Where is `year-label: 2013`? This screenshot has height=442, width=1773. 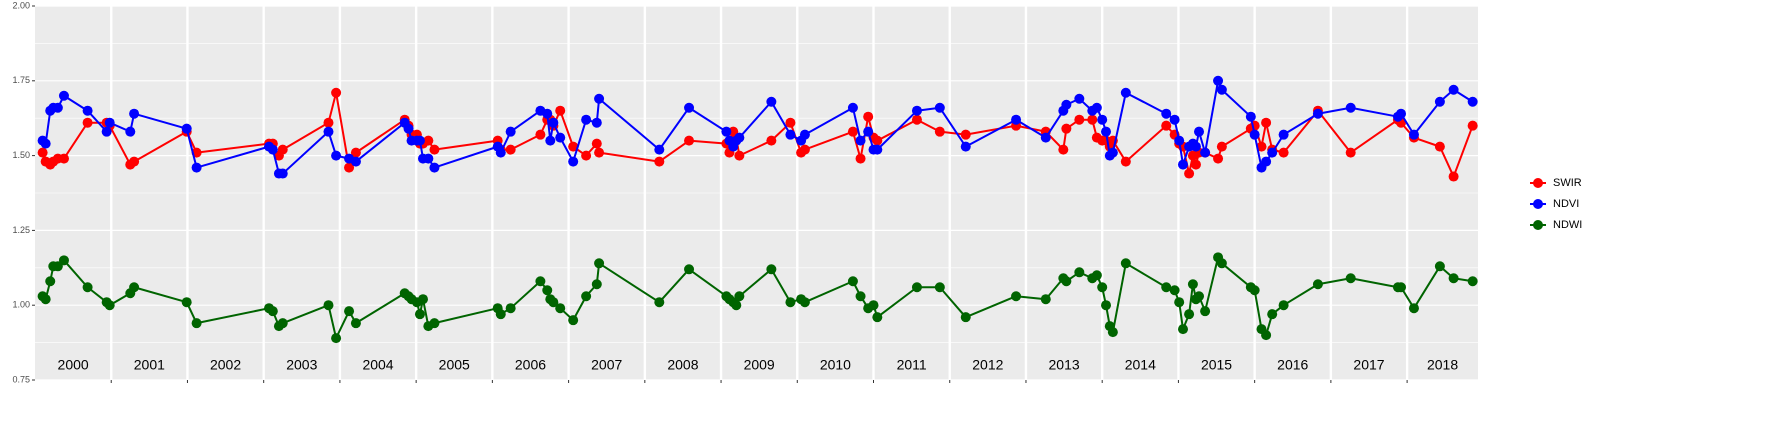
year-label: 2013 is located at coordinates (1064, 365).